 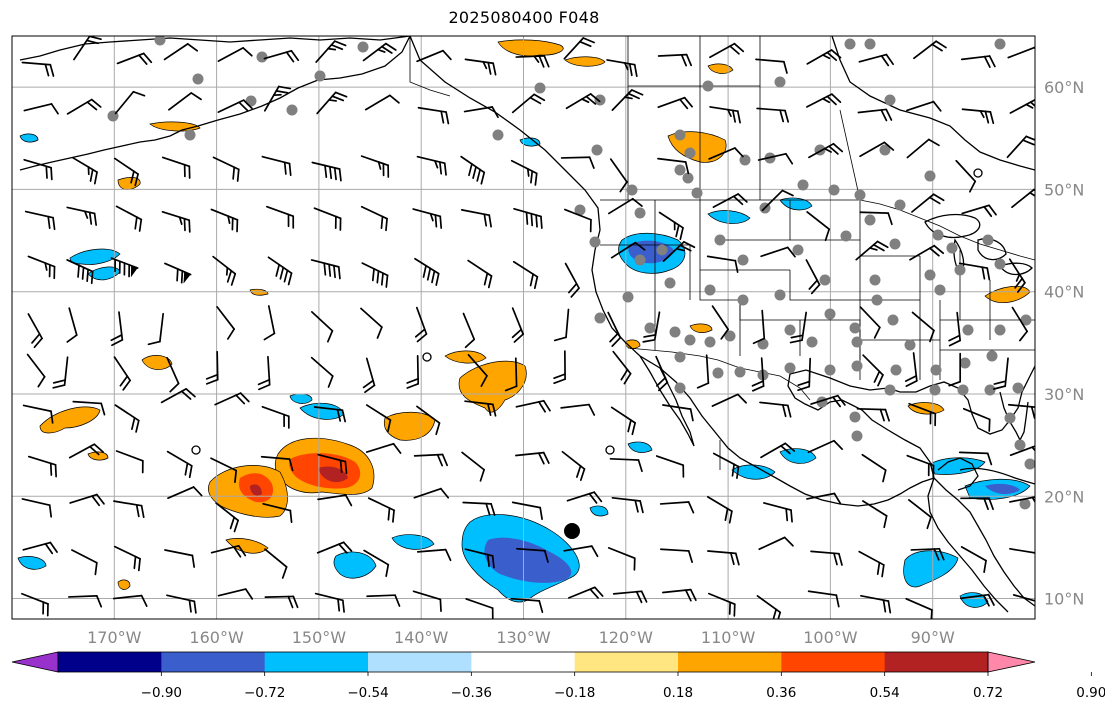 What do you see at coordinates (333, 474) in the screenshot?
I see `very-strong-positive-region` at bounding box center [333, 474].